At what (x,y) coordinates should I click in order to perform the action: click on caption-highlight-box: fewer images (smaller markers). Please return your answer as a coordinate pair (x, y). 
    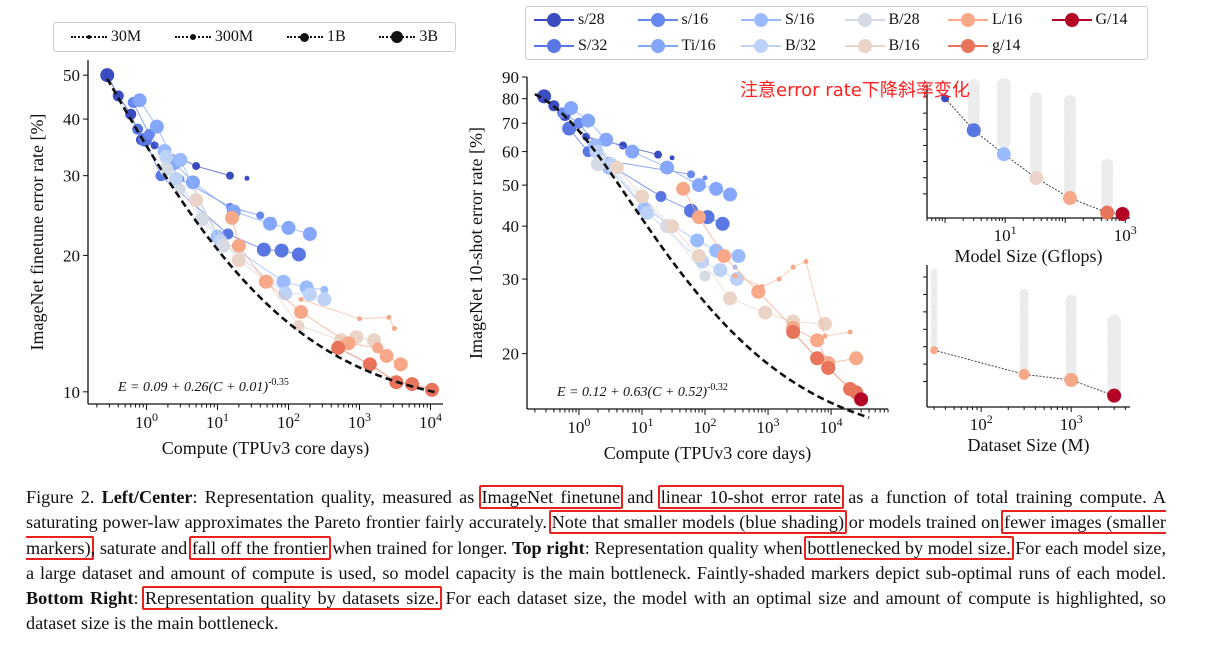
    Looking at the image, I should click on (596, 535).